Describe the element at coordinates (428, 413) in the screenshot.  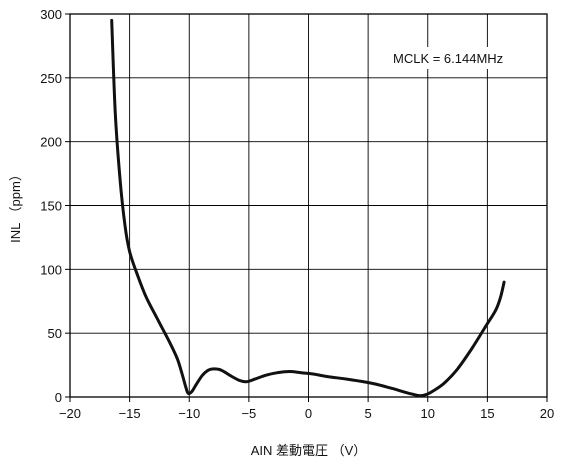
I see `x-tick-label: 10` at that location.